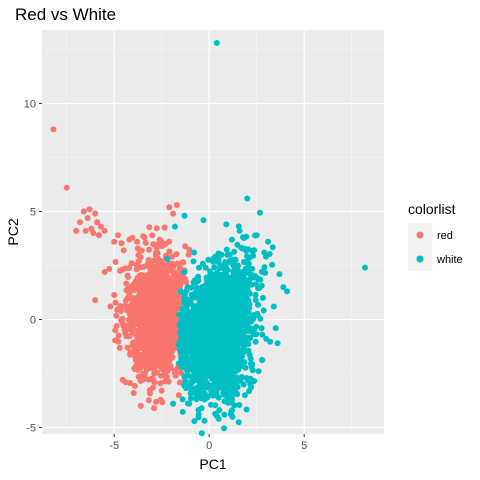  Describe the element at coordinates (212, 464) in the screenshot. I see `x-axis-title: PC1` at that location.